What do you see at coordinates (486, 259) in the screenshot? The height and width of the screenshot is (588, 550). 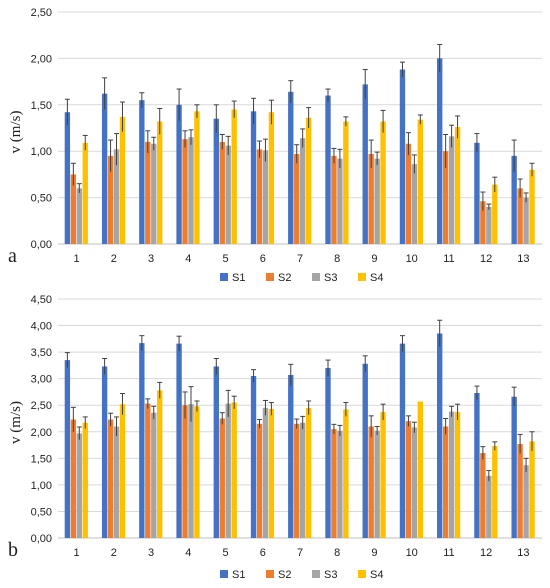 I see `x-tick-label: 12` at bounding box center [486, 259].